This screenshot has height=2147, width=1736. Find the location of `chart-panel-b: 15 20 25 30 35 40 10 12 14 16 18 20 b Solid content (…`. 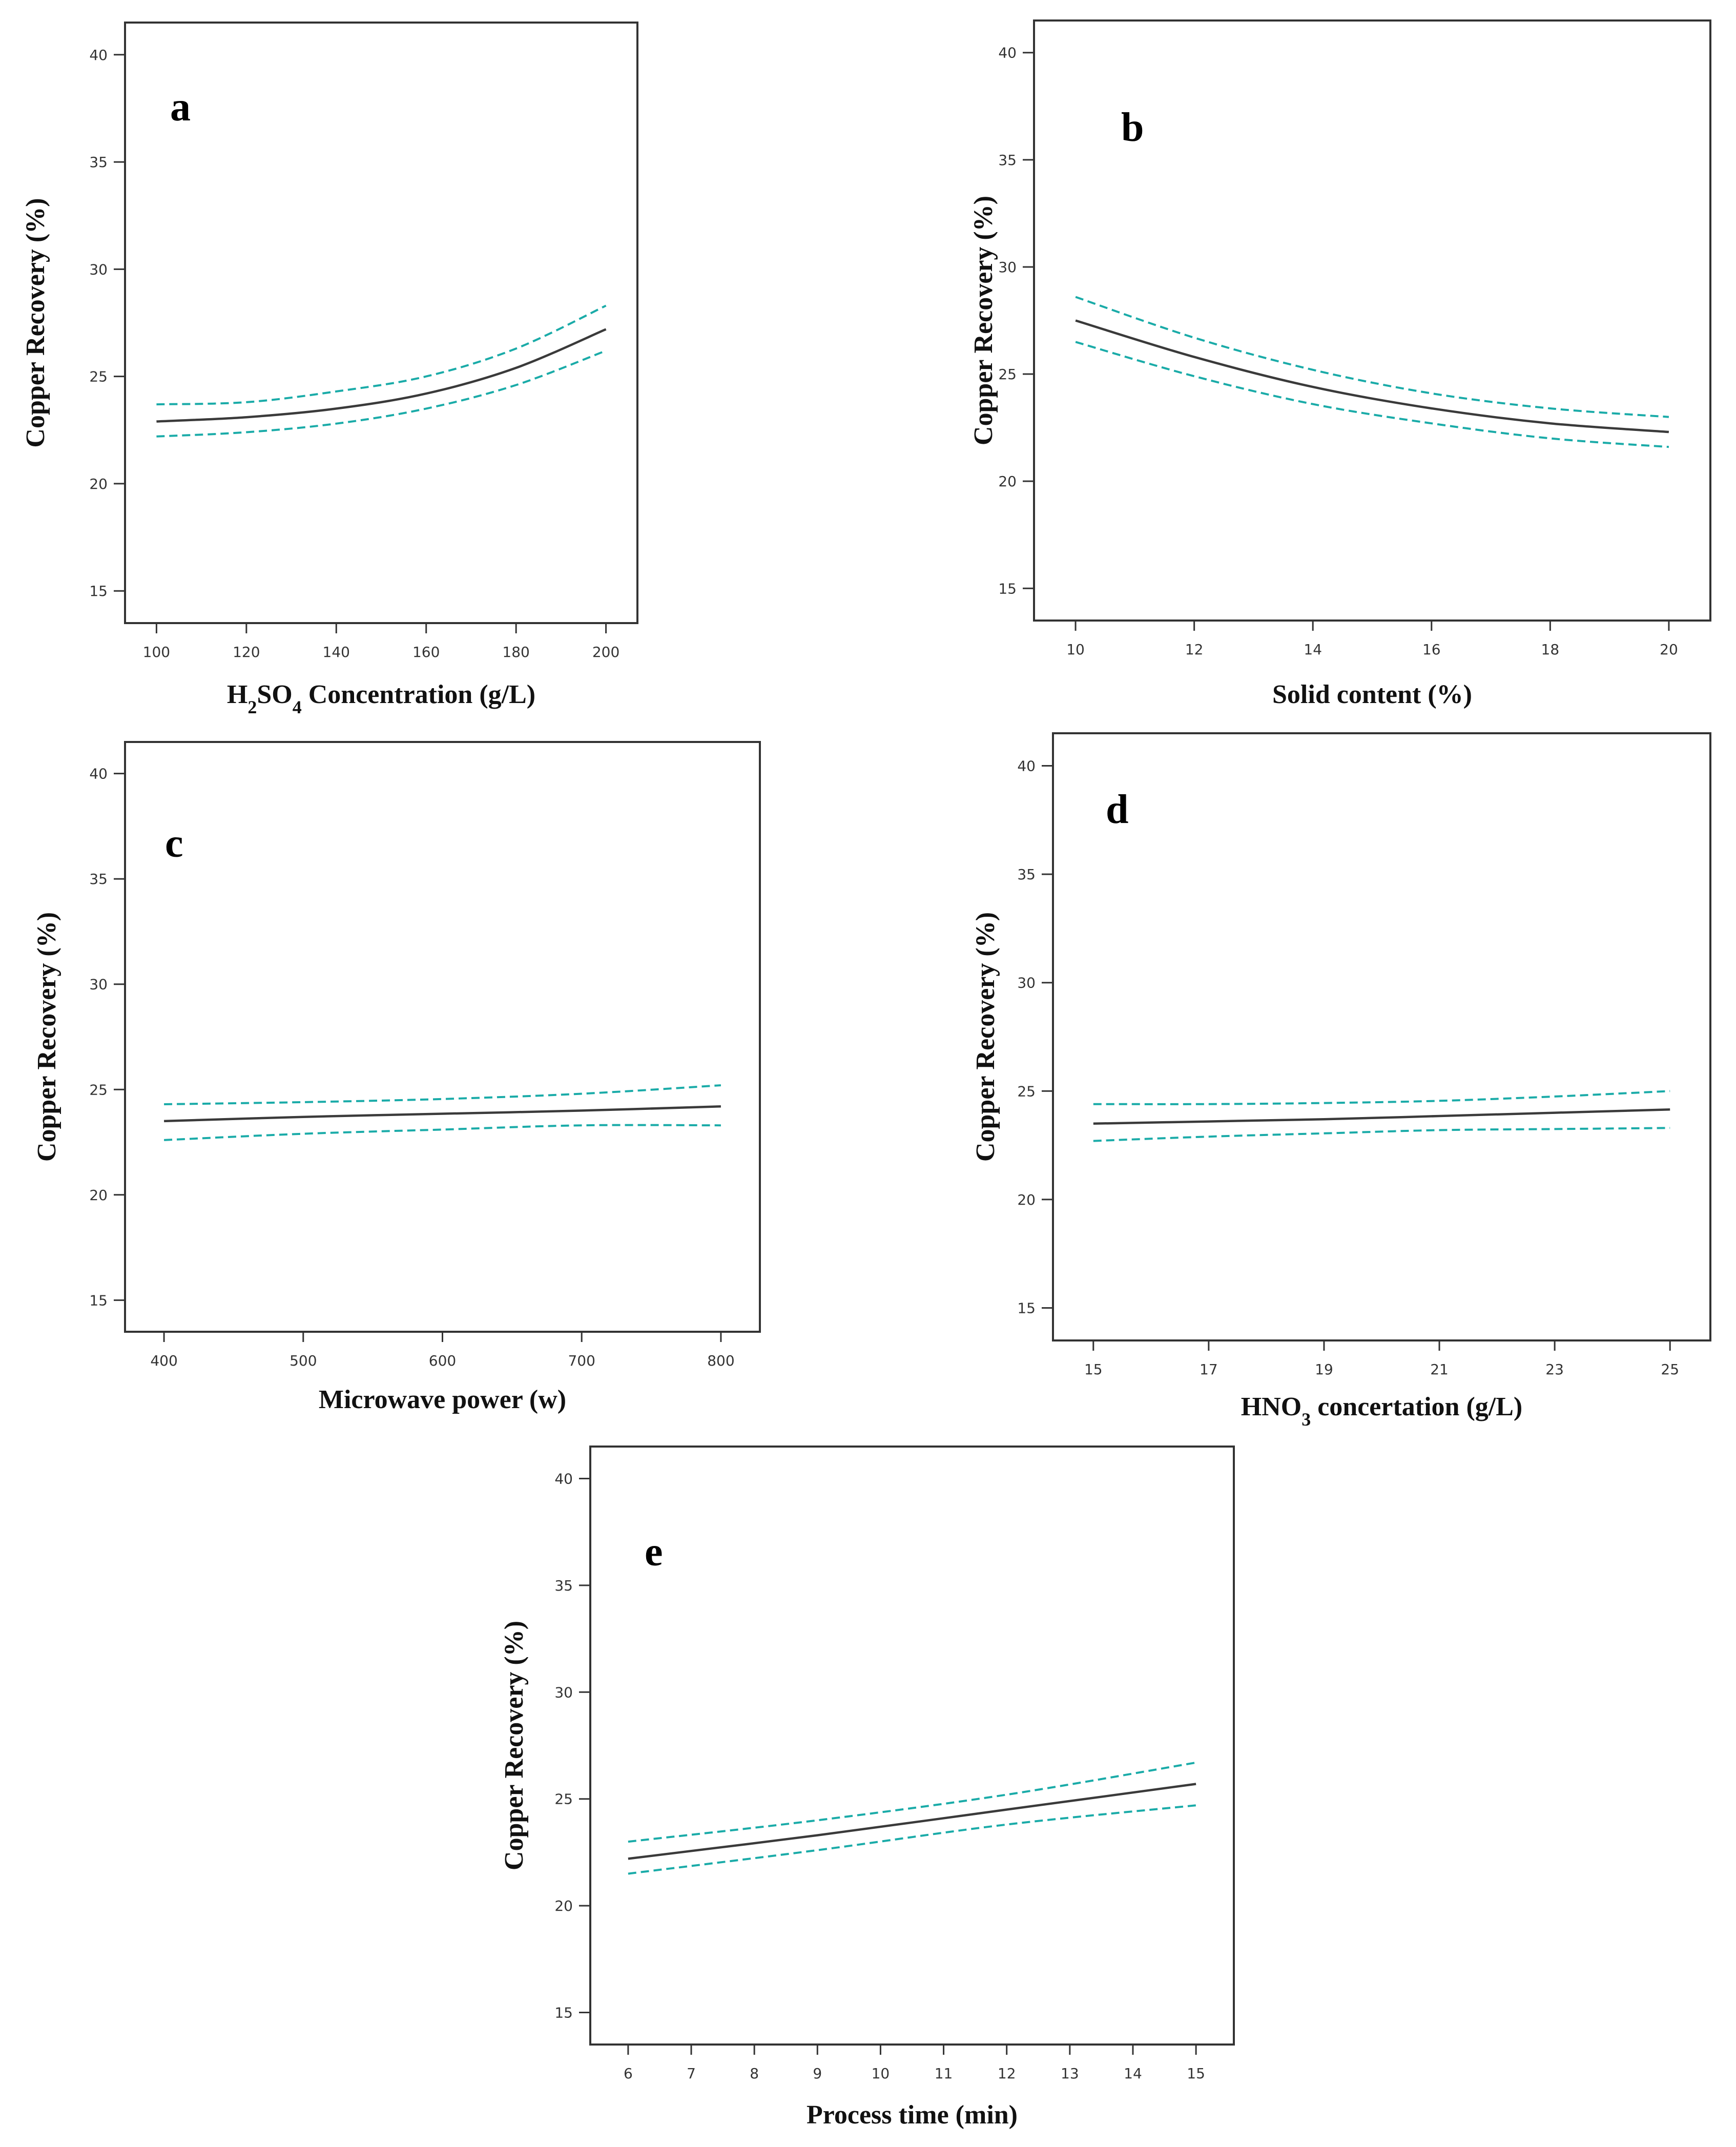

chart-panel-b: 15 20 25 30 35 40 10 12 14 16 18 20 b Solid content (… is located at coordinates (1340, 364).